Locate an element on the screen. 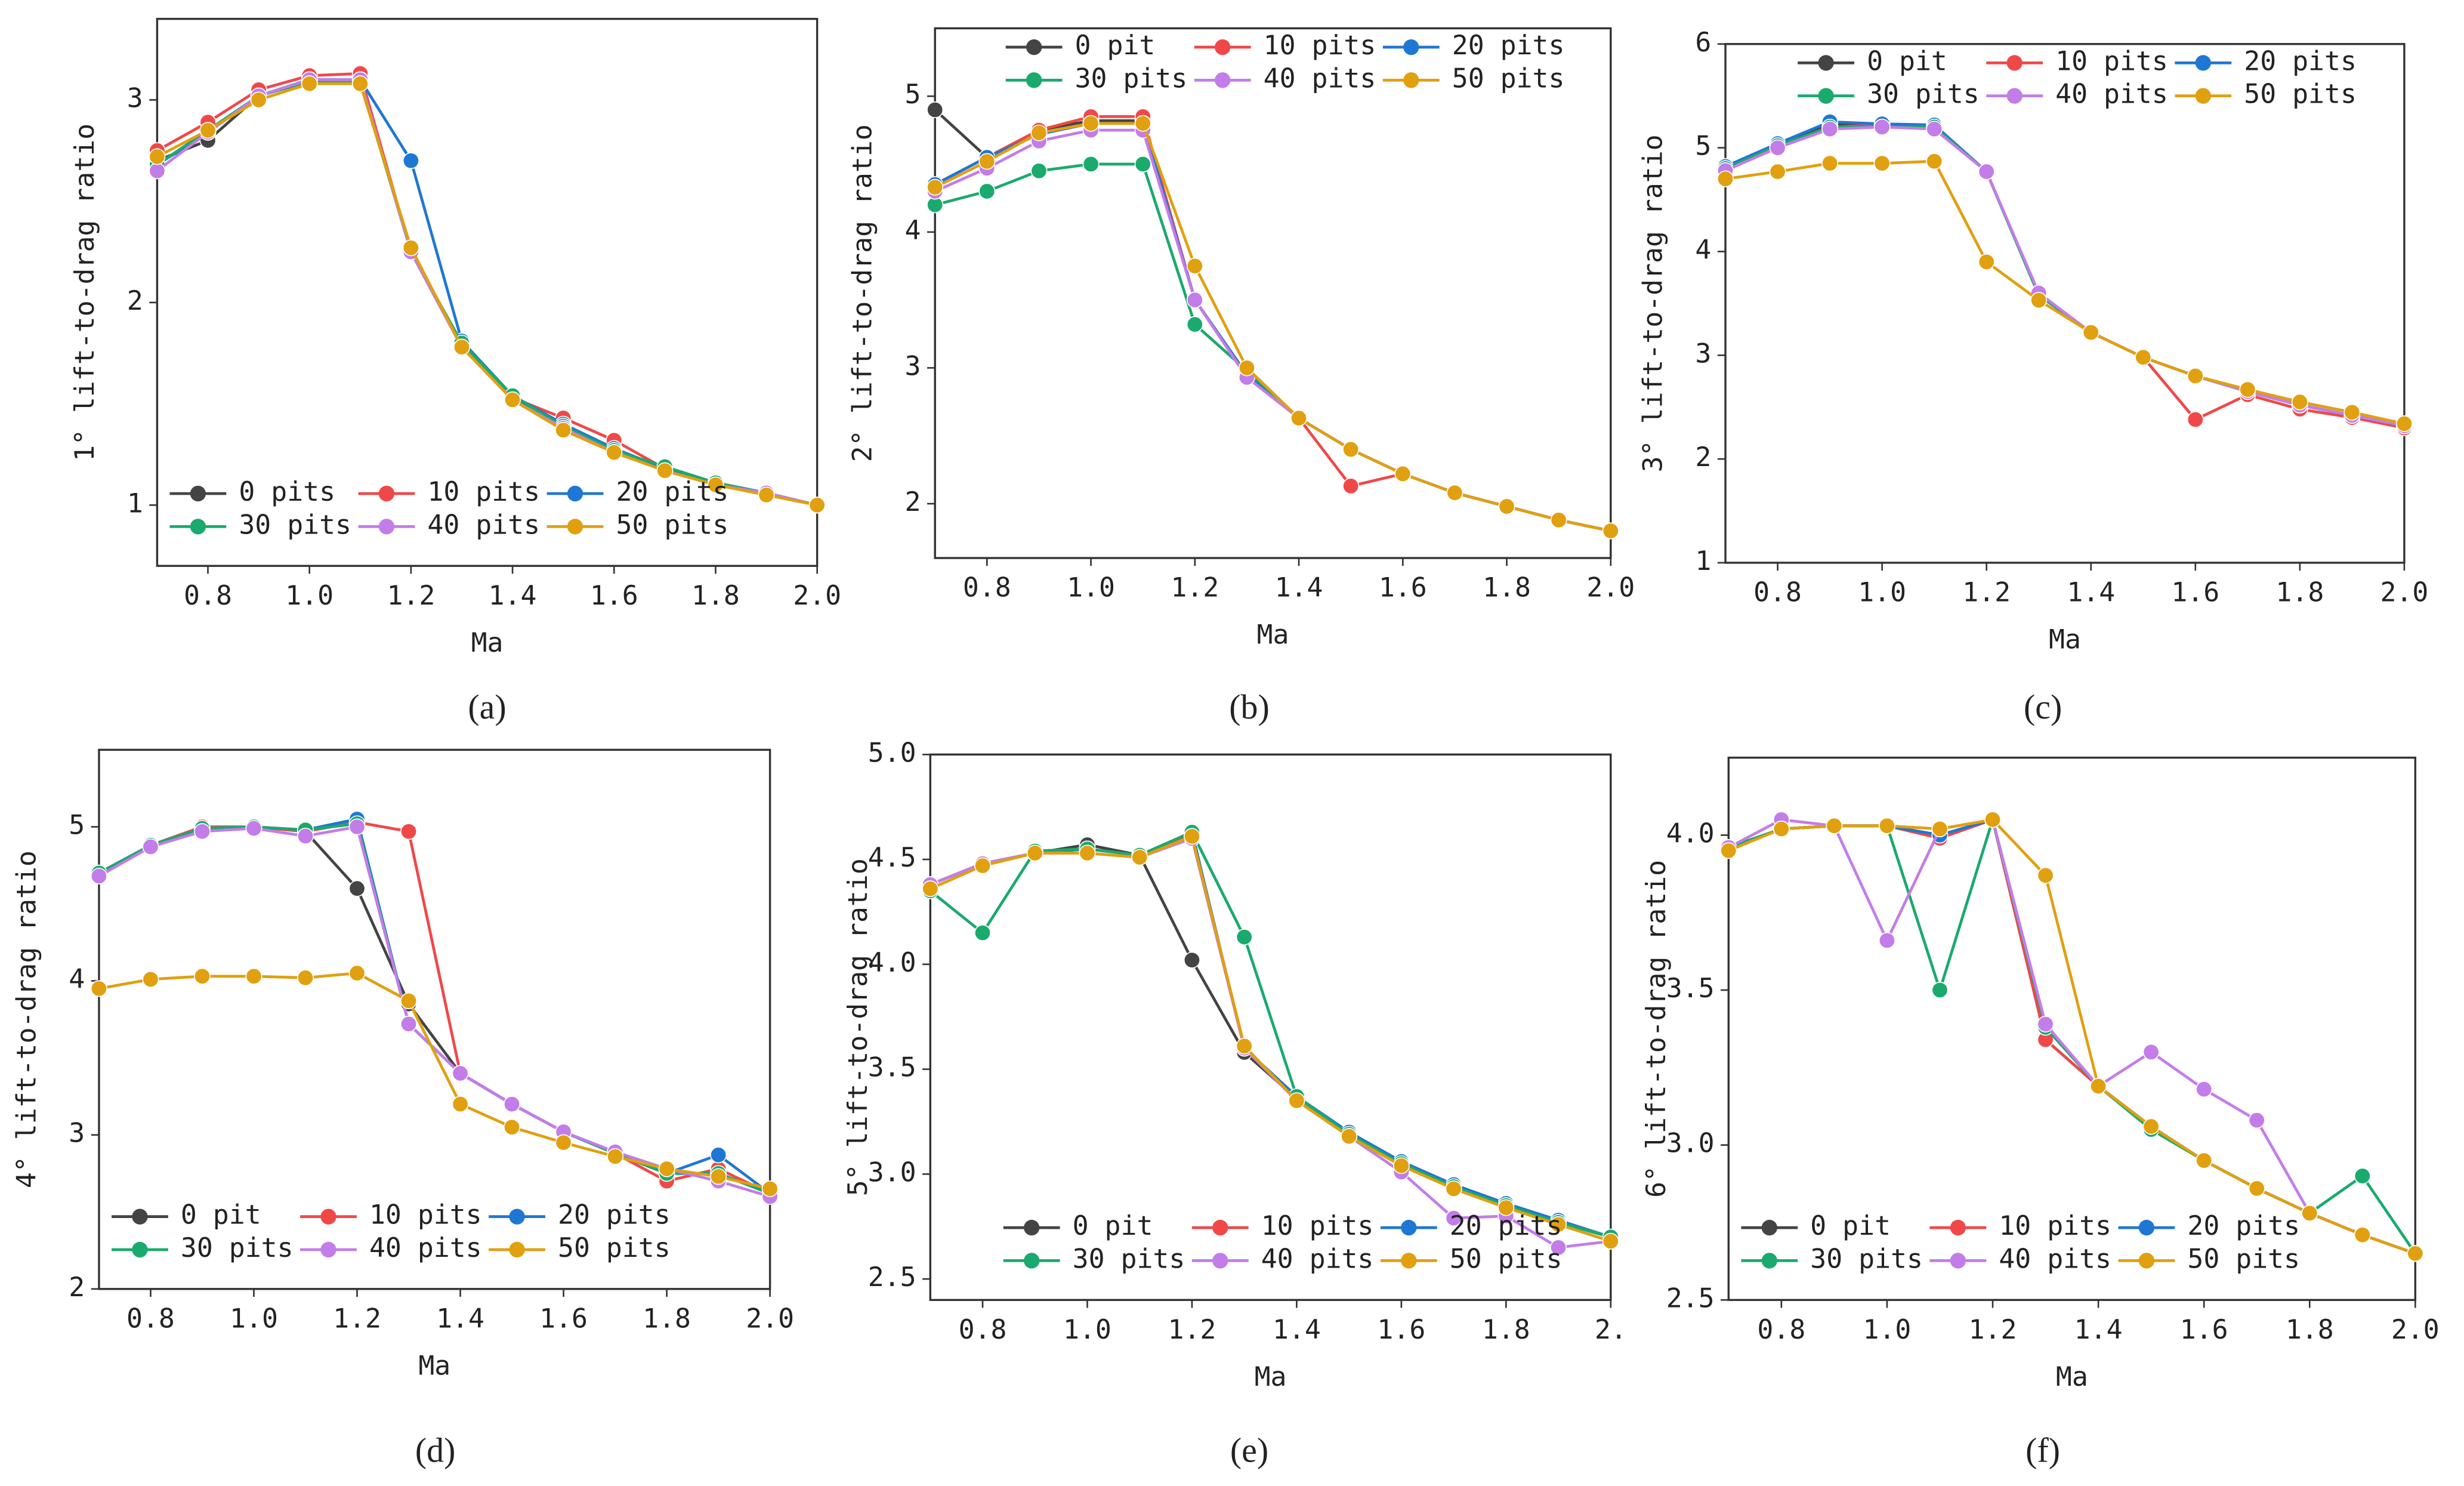 The image size is (2464, 1486). legend-label: 50 pits is located at coordinates (2300, 94).